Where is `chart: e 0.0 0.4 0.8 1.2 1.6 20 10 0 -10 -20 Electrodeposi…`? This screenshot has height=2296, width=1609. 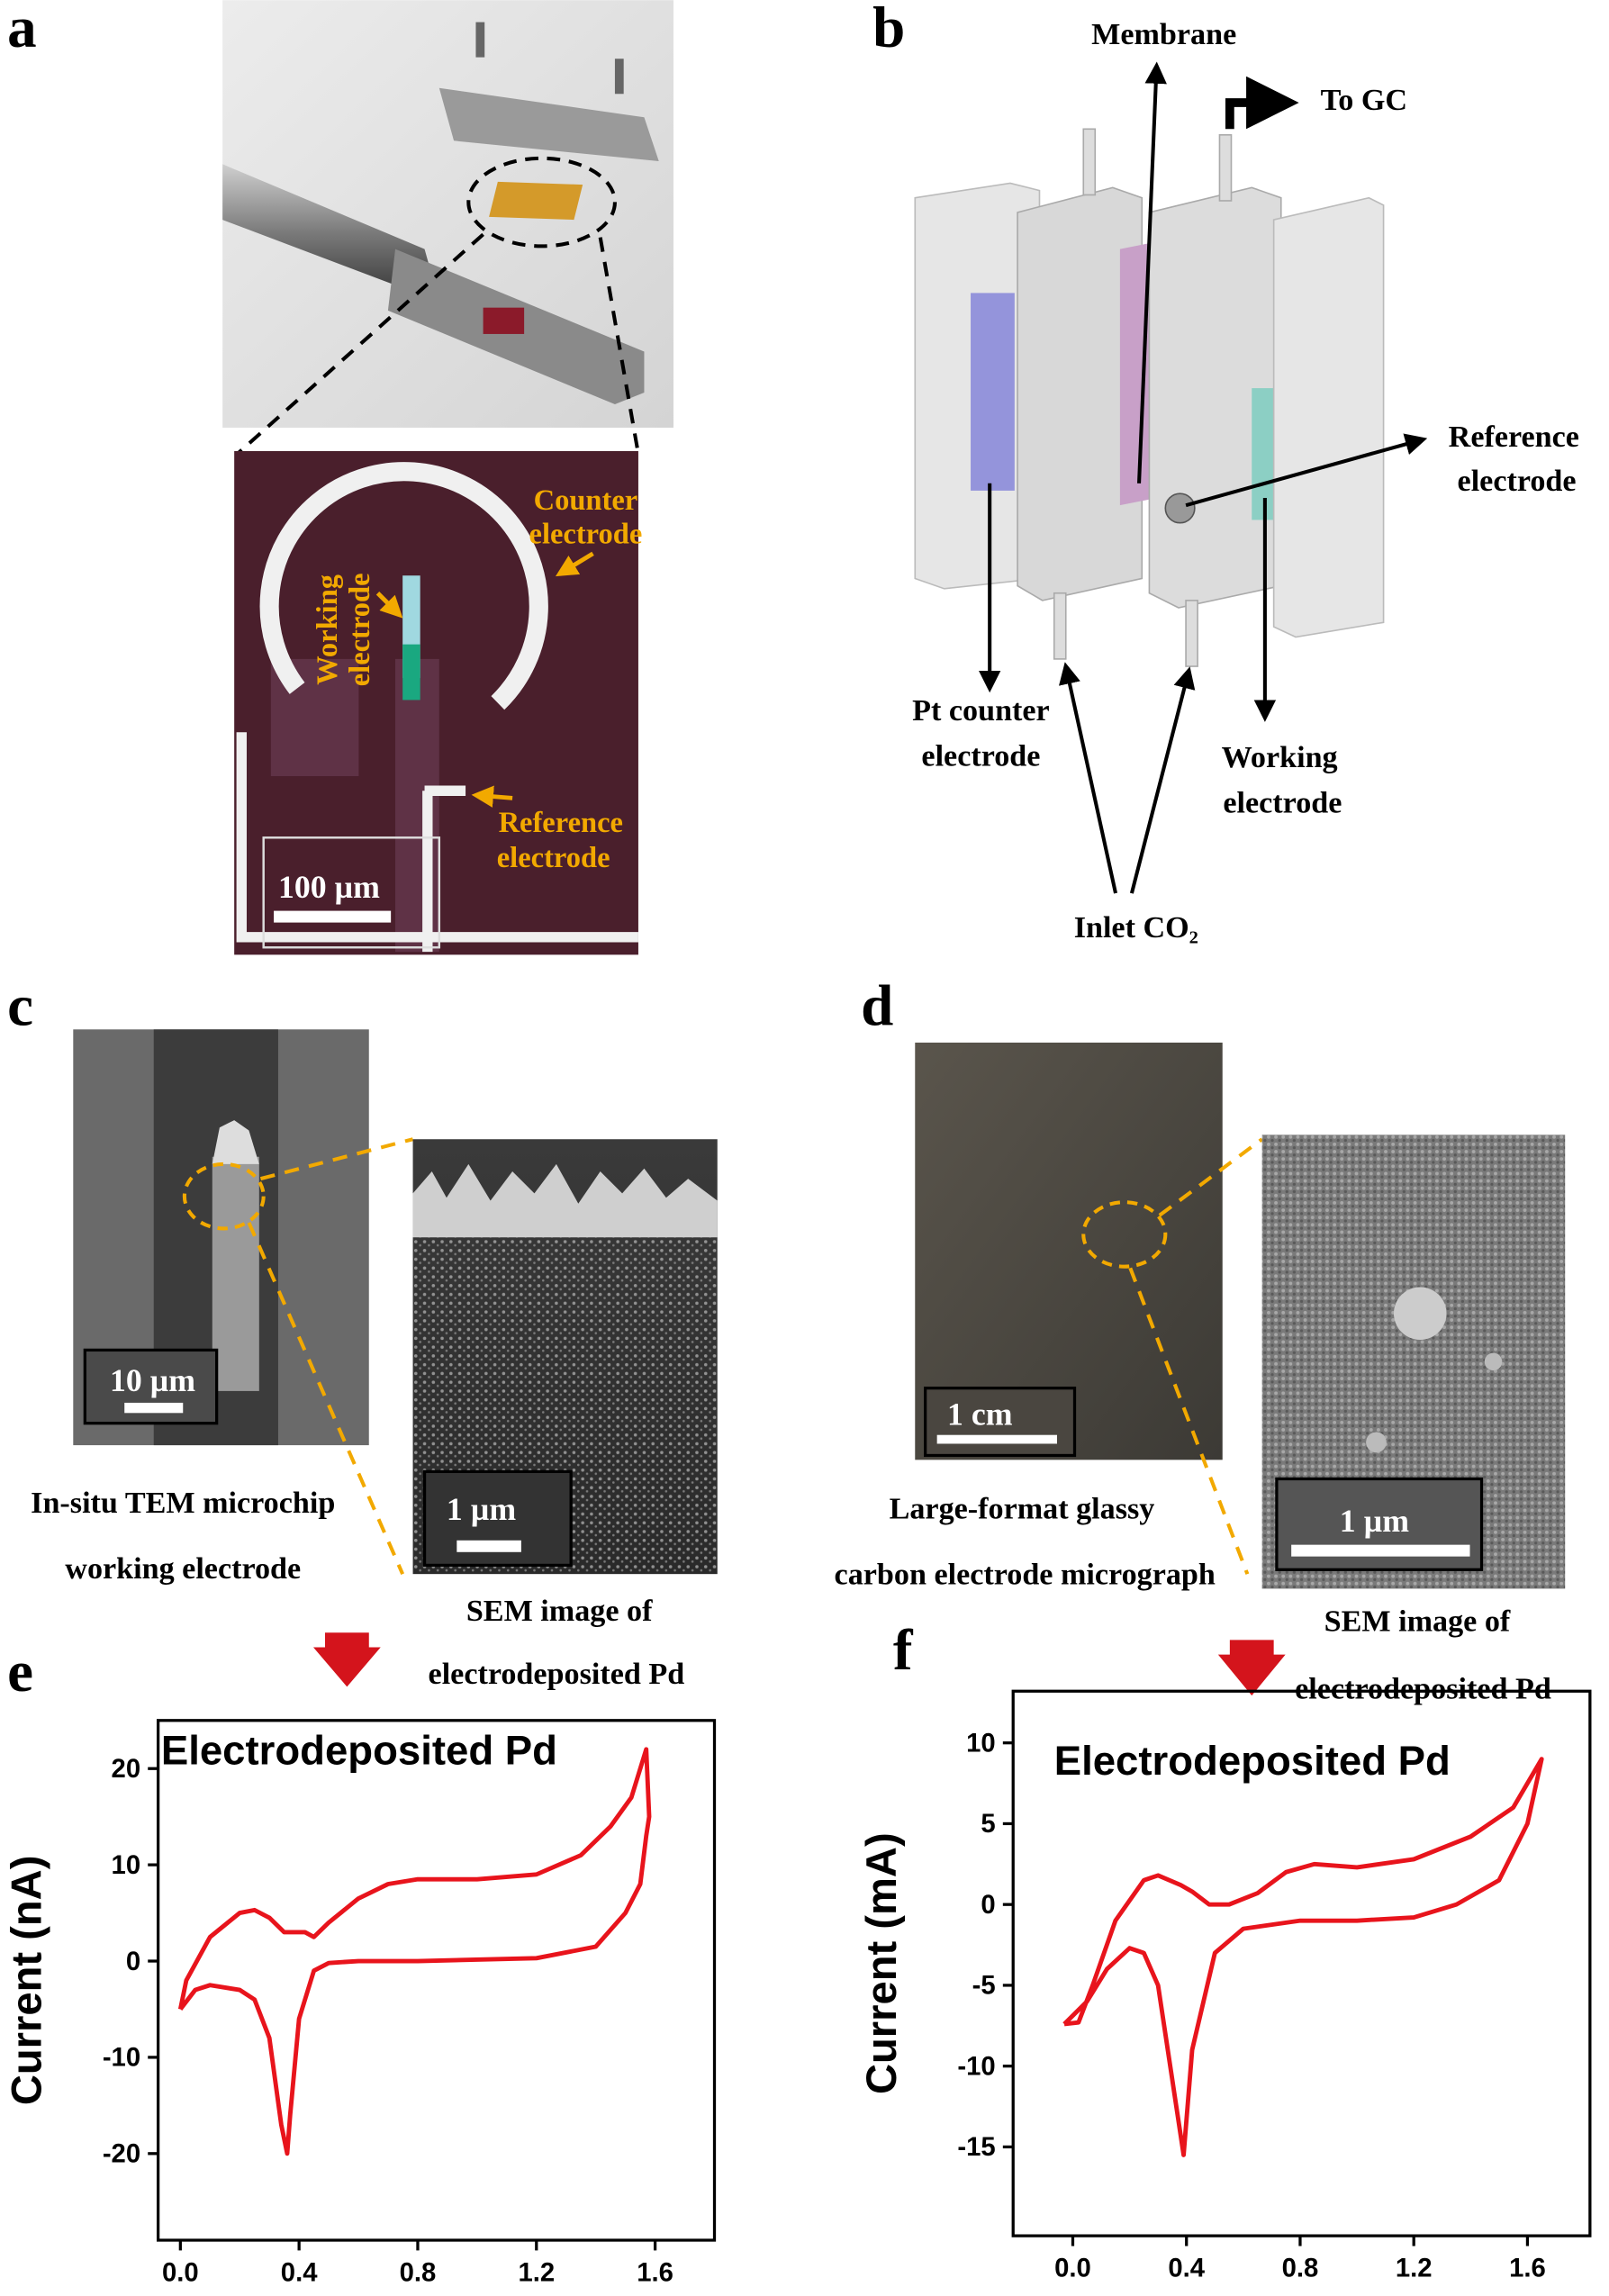 chart: e 0.0 0.4 0.8 1.2 1.6 20 10 0 -10 -20 Electrodeposi… is located at coordinates (360, 1968).